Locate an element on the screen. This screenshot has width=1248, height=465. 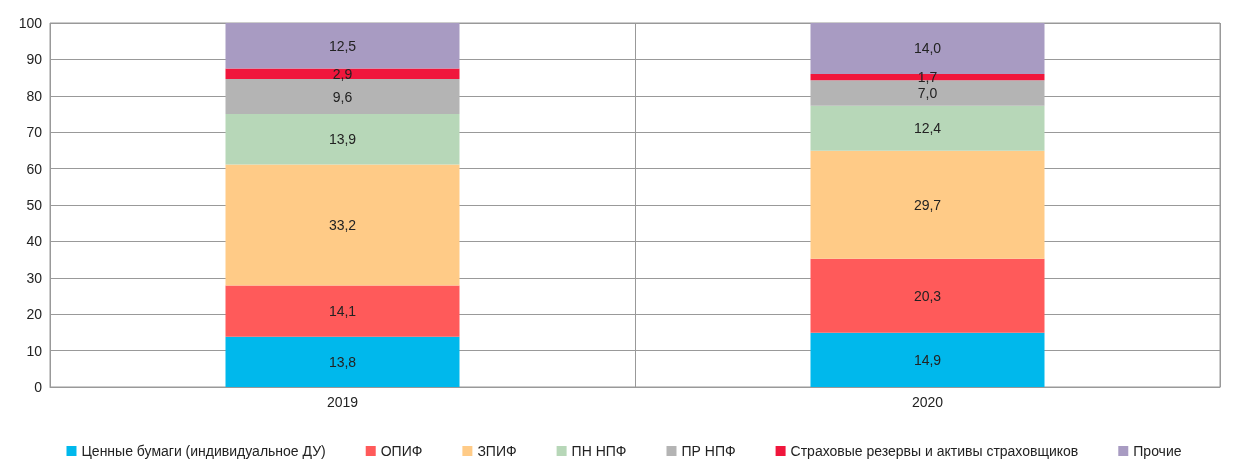
data-label: 12,4 is located at coordinates (927, 128).